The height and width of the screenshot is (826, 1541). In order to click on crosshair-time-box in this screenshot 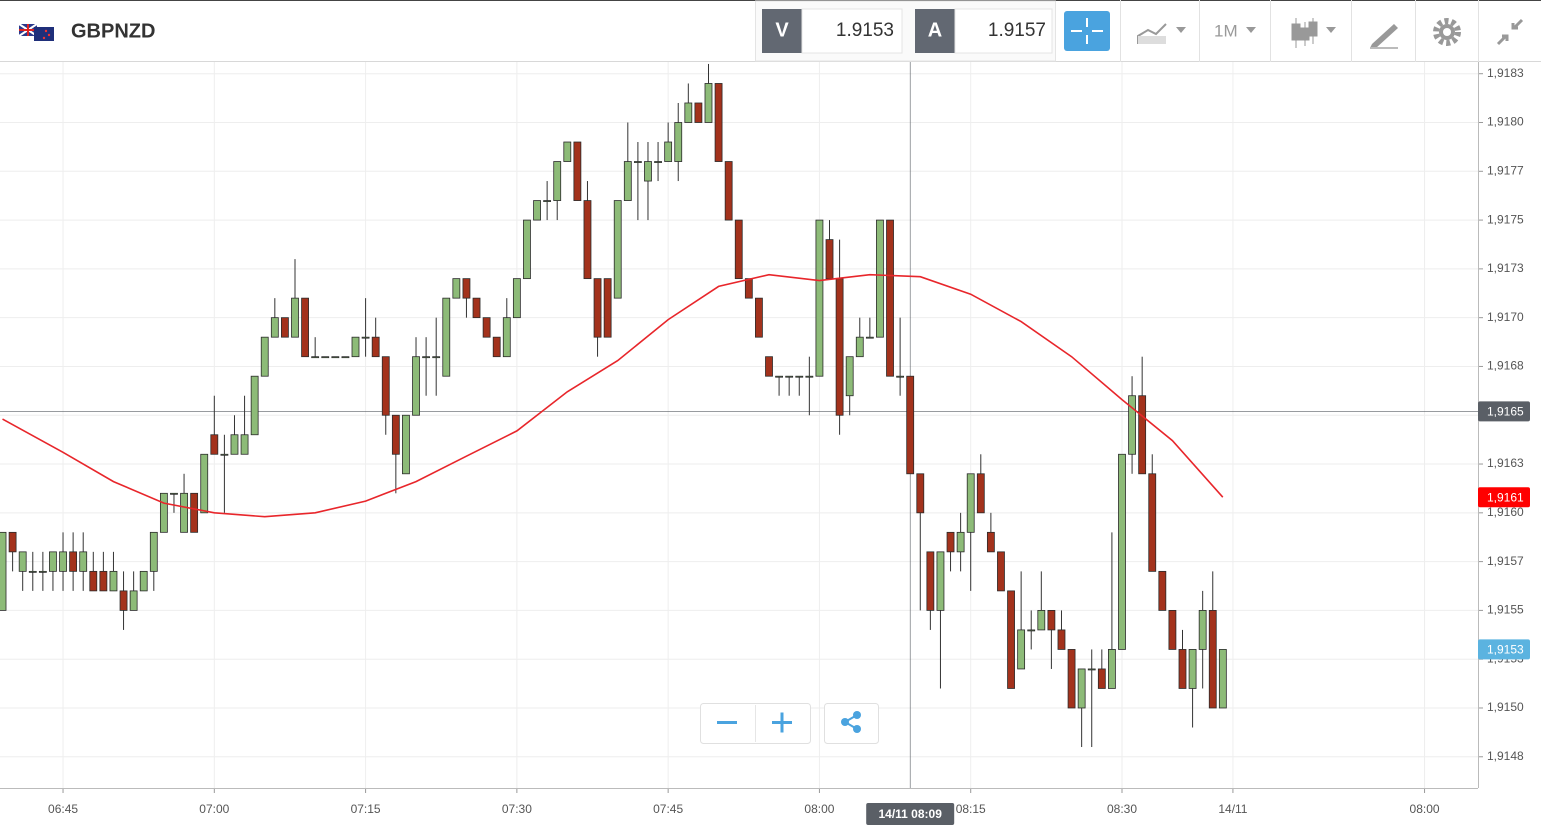, I will do `click(910, 814)`.